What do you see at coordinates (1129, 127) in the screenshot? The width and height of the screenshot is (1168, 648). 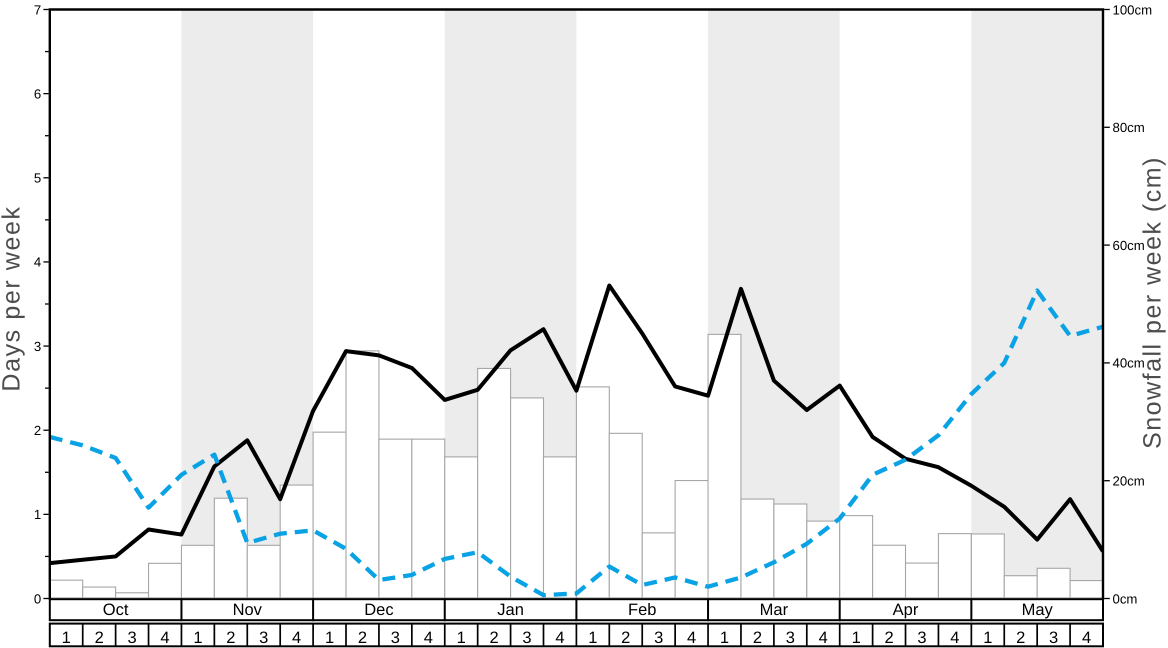 I see `svg-text: 80cm` at bounding box center [1129, 127].